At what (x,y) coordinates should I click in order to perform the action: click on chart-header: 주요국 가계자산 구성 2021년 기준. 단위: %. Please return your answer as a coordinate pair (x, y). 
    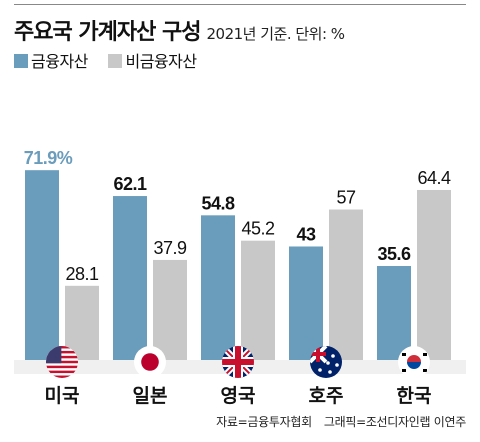
    Looking at the image, I should click on (179, 30).